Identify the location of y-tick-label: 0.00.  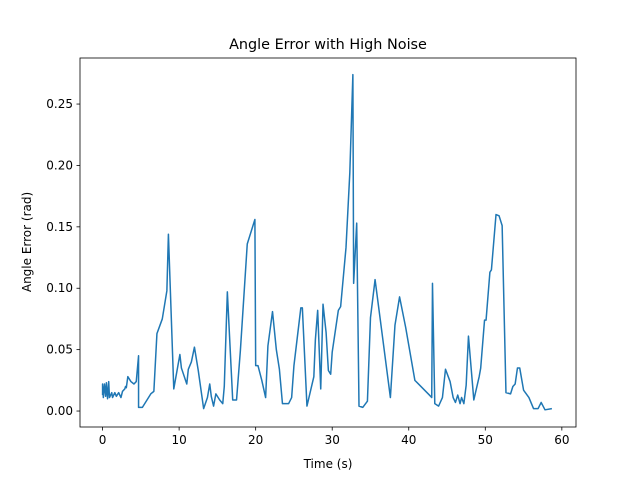
(59, 411).